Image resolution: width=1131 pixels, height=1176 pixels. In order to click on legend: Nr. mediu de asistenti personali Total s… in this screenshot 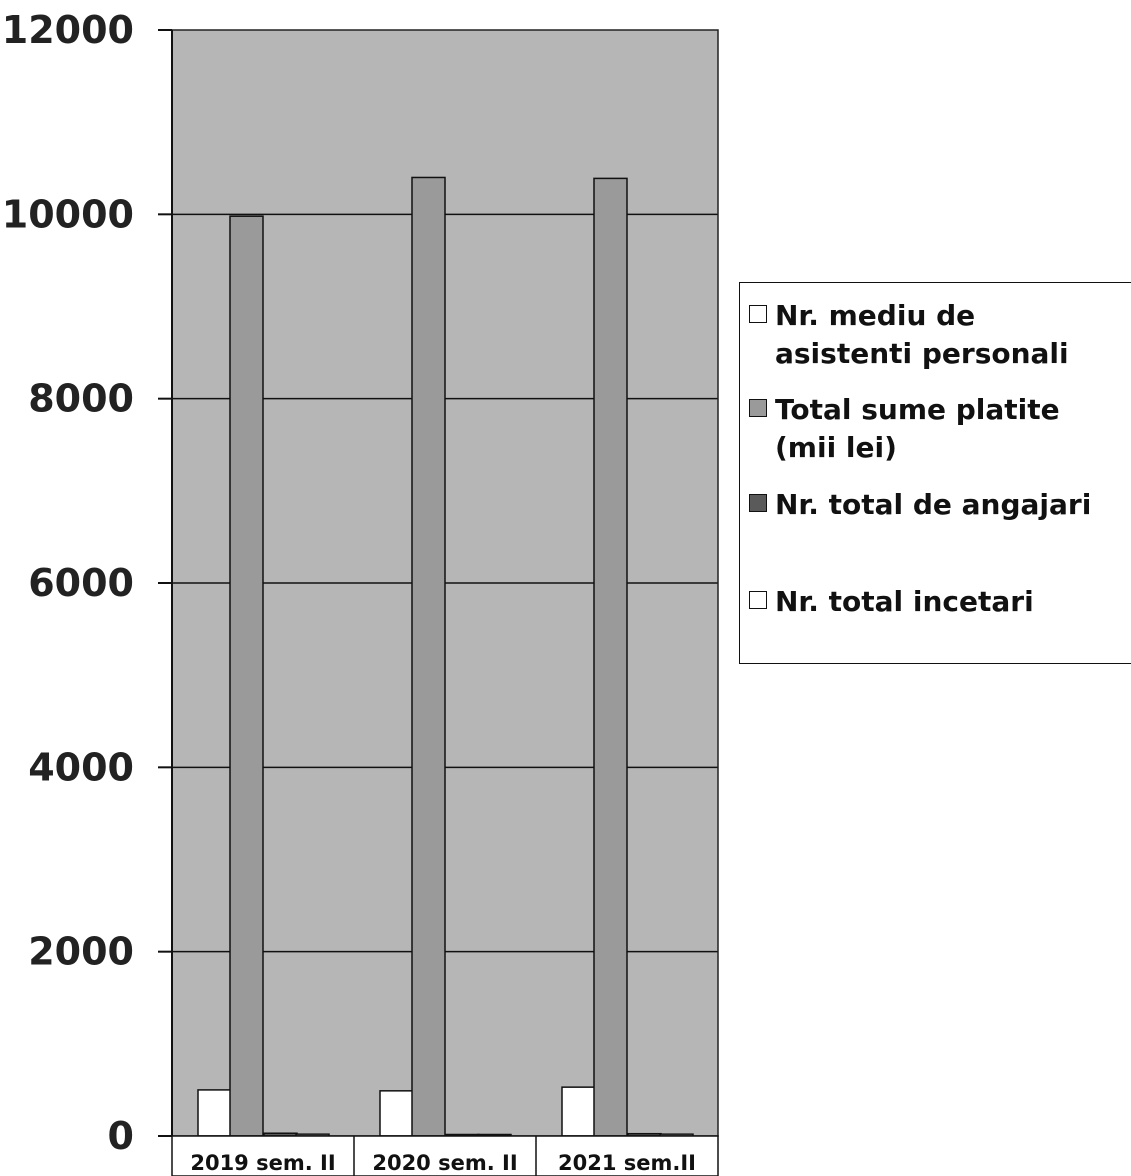, I will do `click(935, 473)`.